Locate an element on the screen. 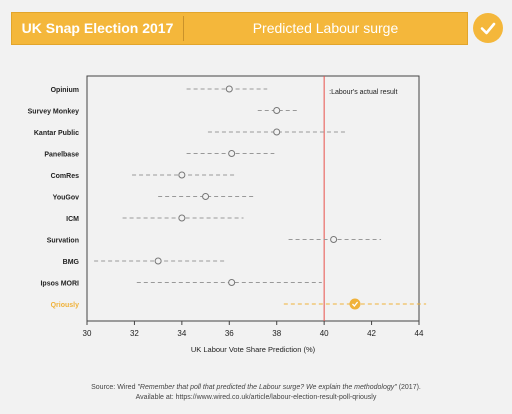 The image size is (512, 414). pollster-label: Panelbase is located at coordinates (61, 155).